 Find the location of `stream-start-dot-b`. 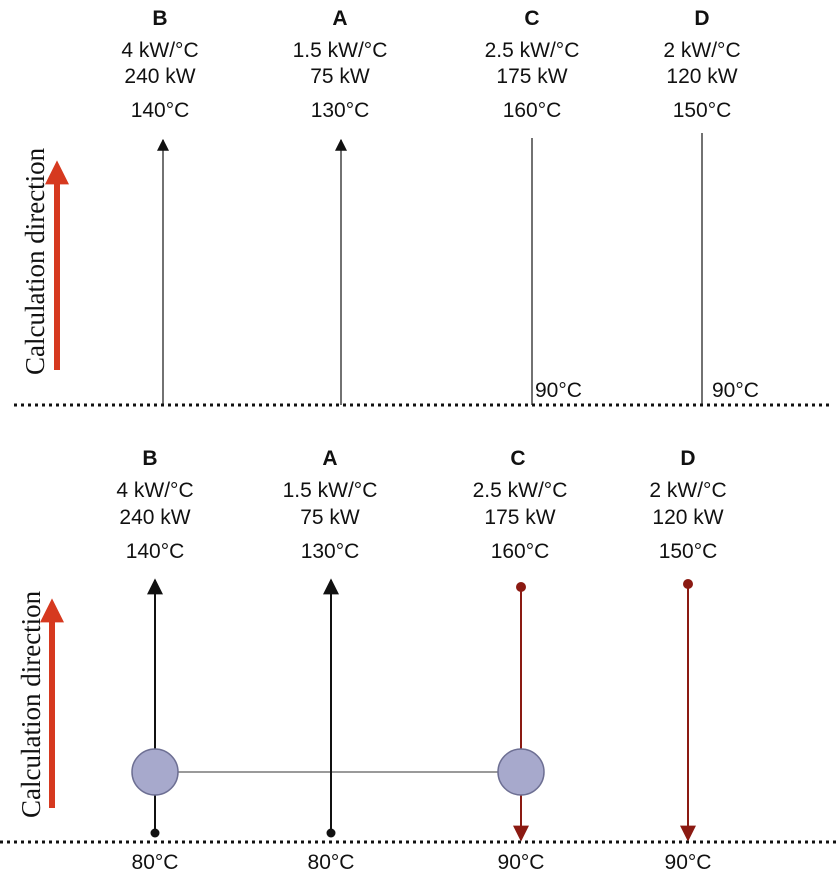

stream-start-dot-b is located at coordinates (155, 833).